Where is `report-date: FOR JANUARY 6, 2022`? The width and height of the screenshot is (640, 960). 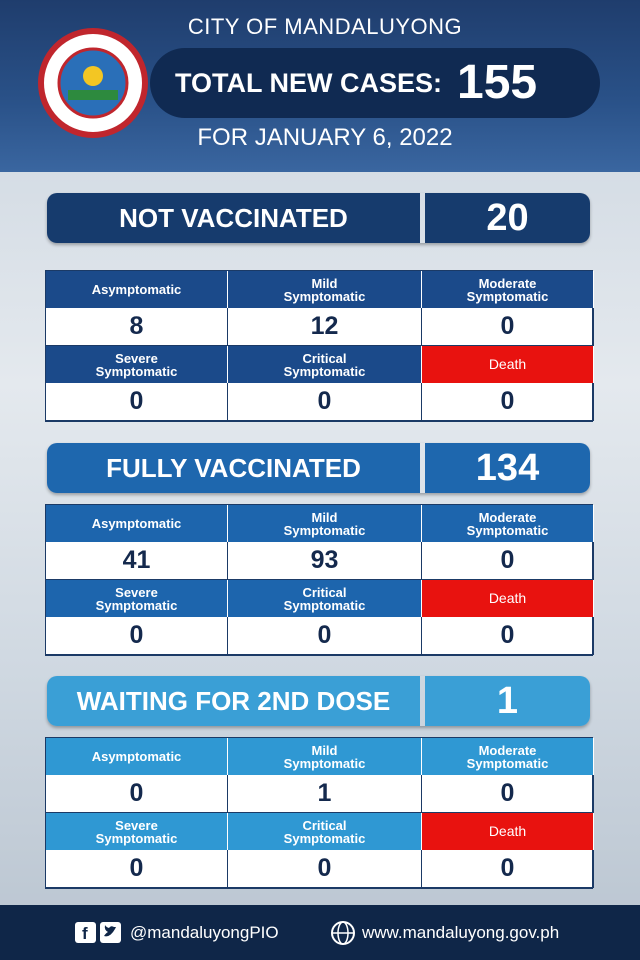 report-date: FOR JANUARY 6, 2022 is located at coordinates (325, 137).